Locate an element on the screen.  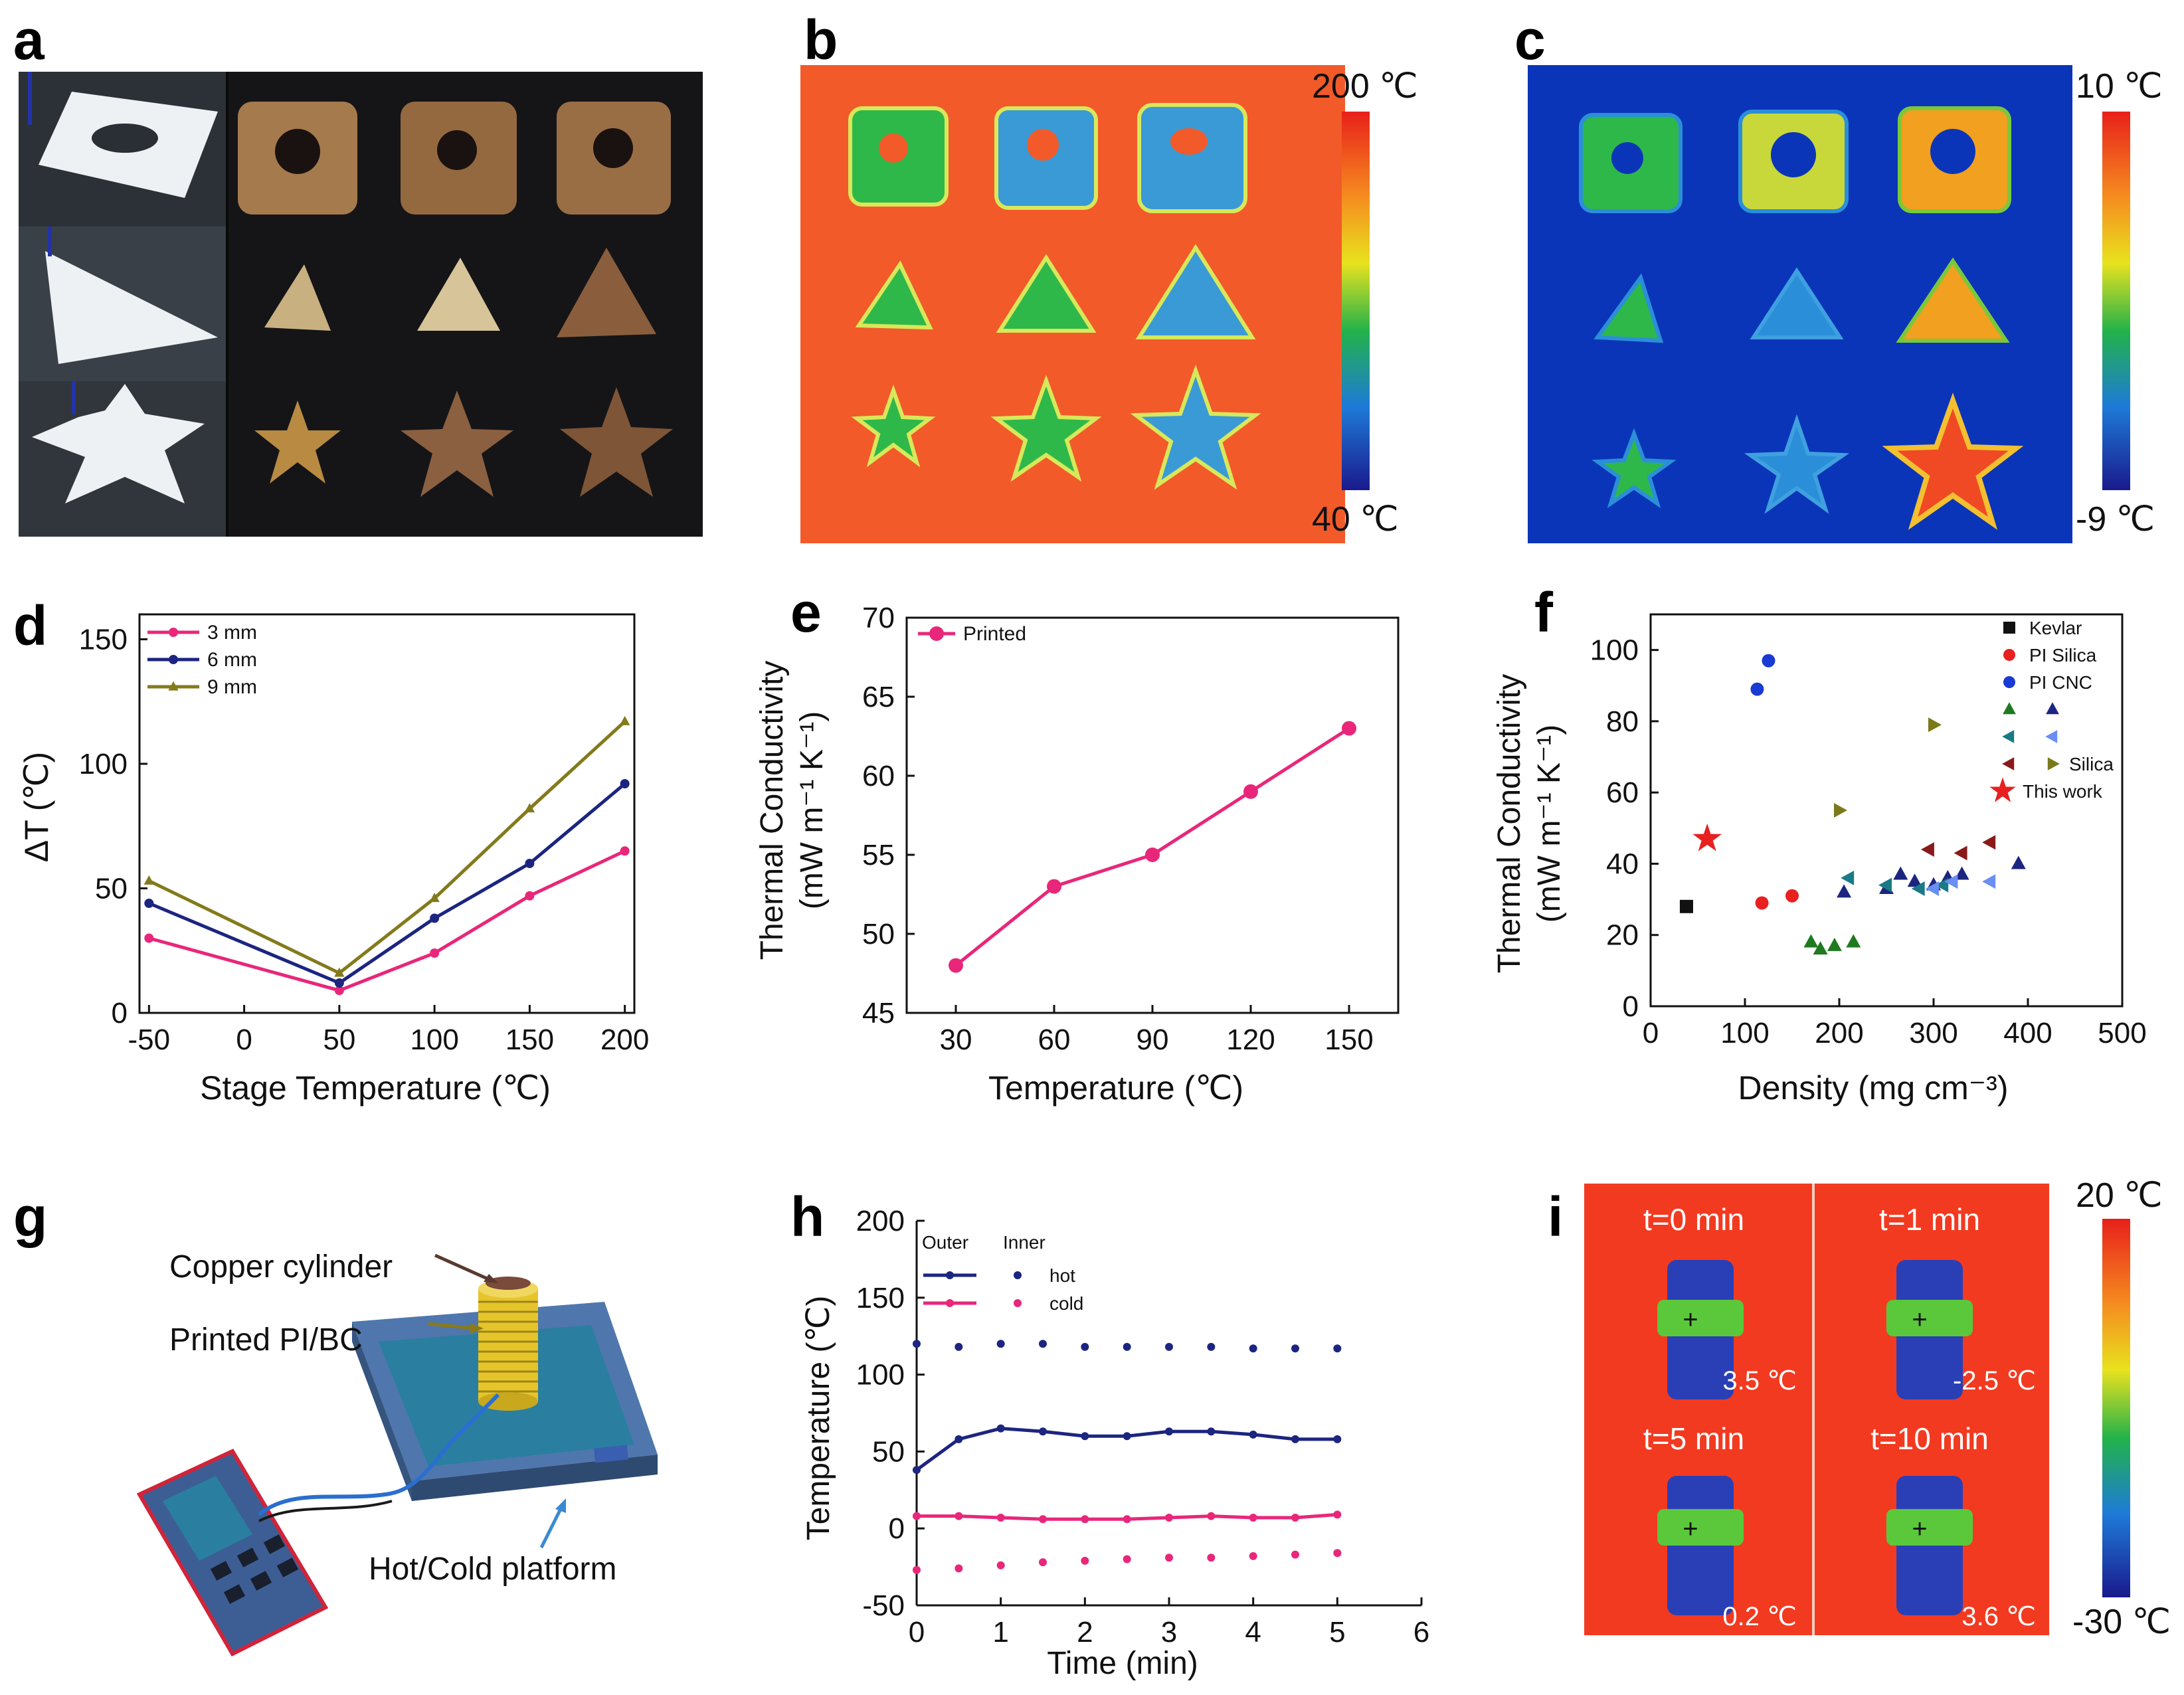
y-tick-label: 20 is located at coordinates (1622, 936).